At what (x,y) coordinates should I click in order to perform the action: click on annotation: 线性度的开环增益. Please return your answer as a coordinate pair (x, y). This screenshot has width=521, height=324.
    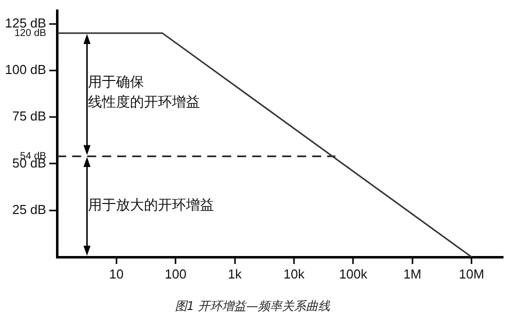
    Looking at the image, I should click on (144, 102).